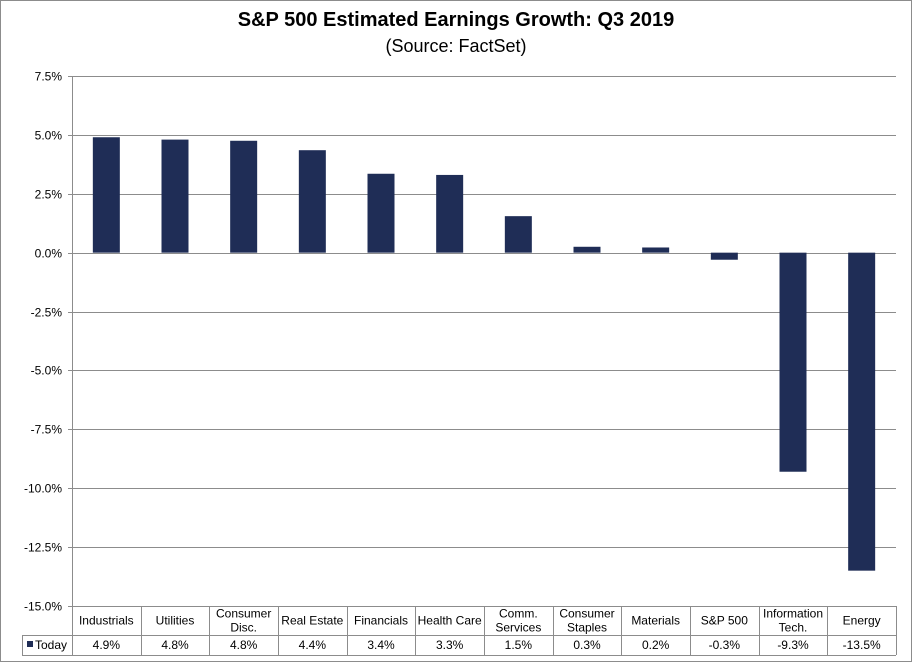 This screenshot has height=662, width=912. What do you see at coordinates (381, 645) in the screenshot?
I see `value-label: 3.4%` at bounding box center [381, 645].